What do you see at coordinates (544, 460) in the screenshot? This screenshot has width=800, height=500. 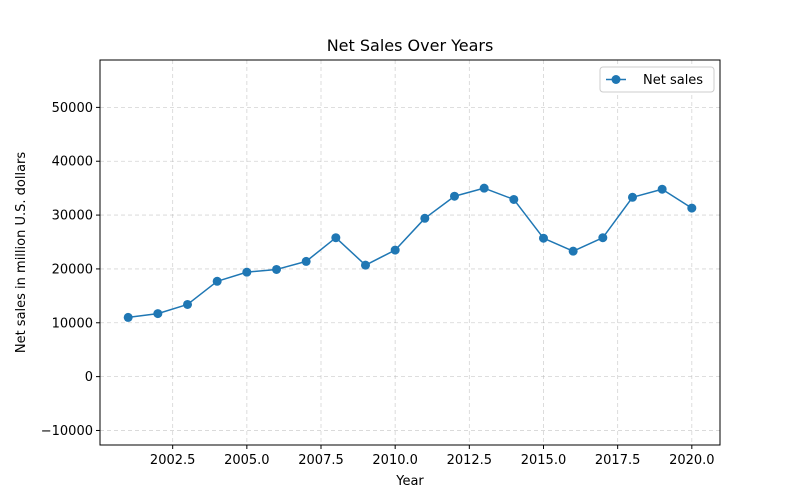 I see `x-tick-label: 2015.0` at bounding box center [544, 460].